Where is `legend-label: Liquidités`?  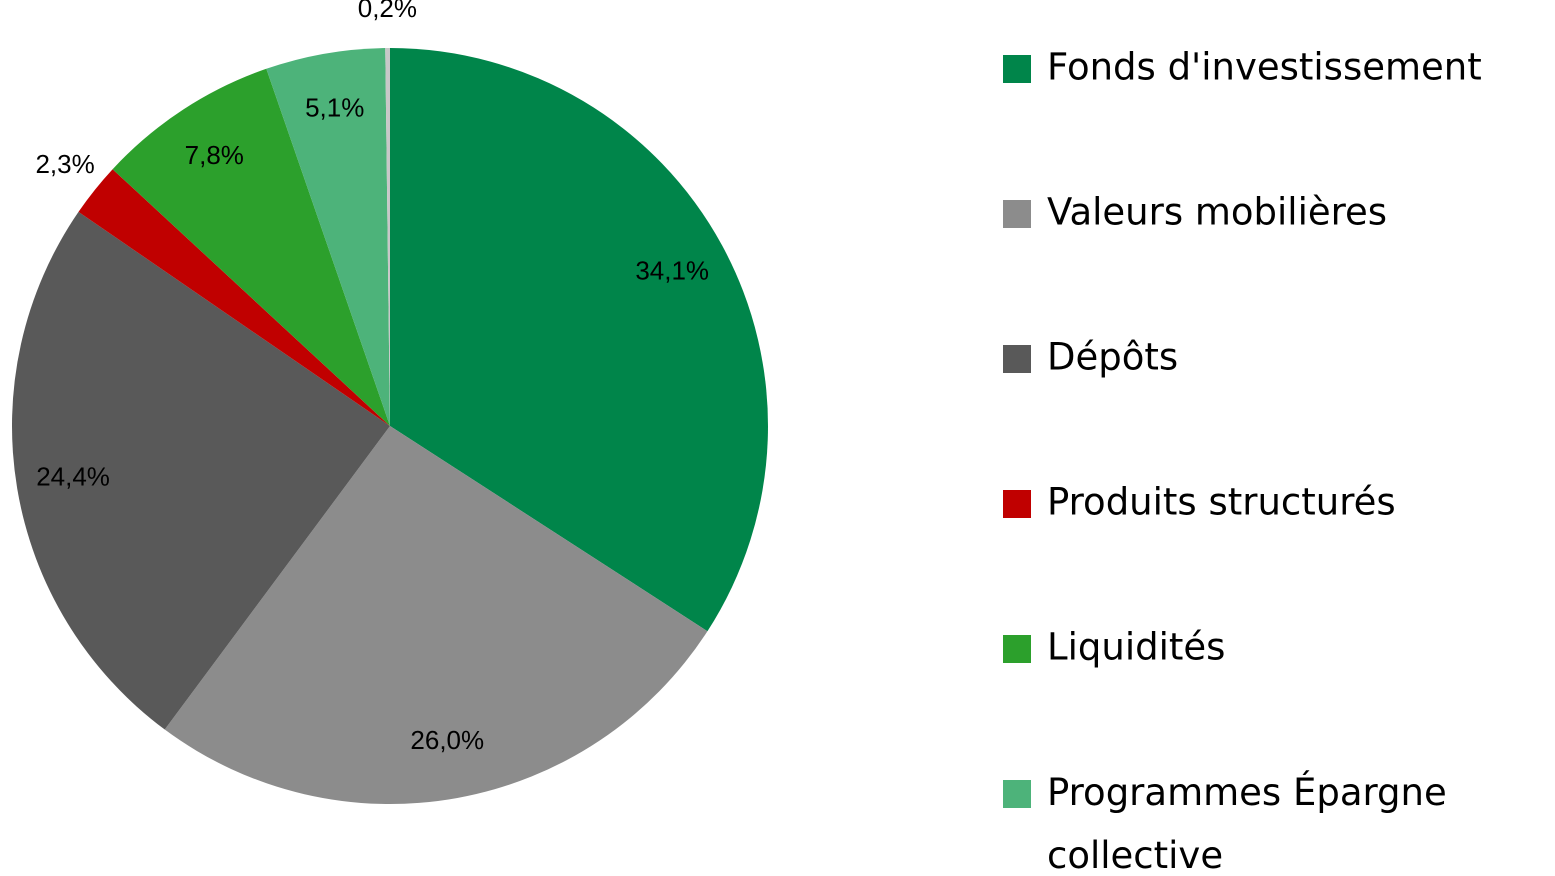 legend-label: Liquidités is located at coordinates (1136, 647).